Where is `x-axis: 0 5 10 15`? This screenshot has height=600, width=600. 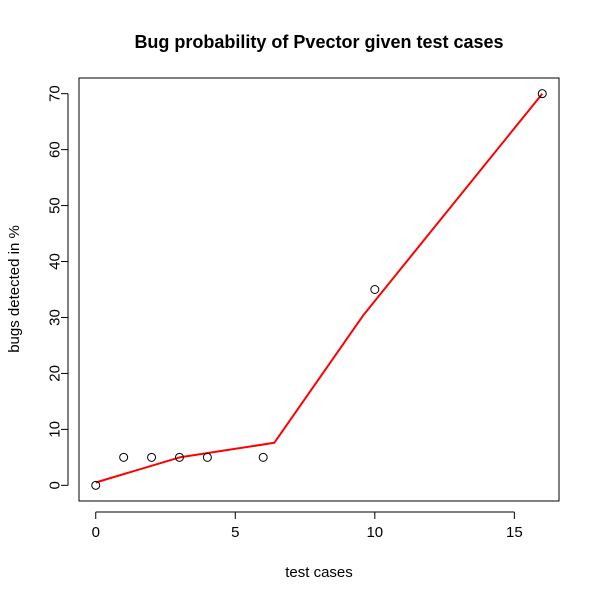 x-axis: 0 5 10 15 is located at coordinates (307, 526).